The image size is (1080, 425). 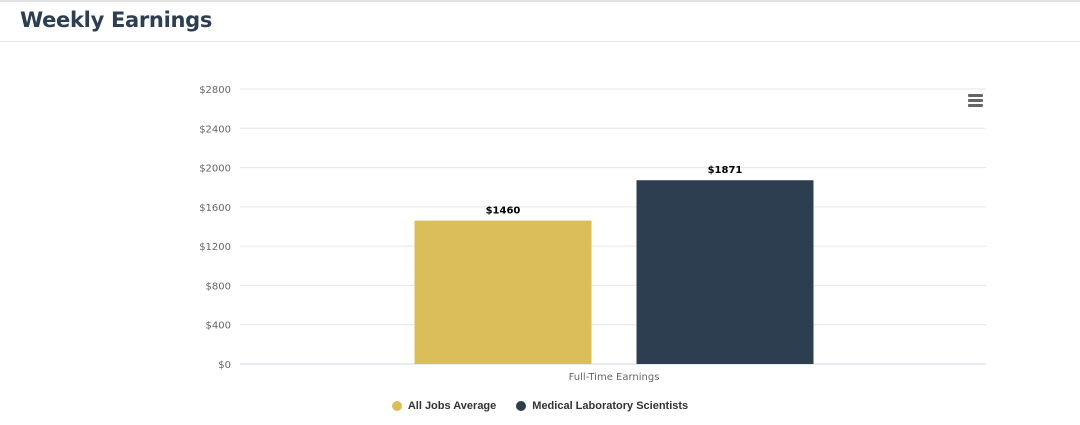 I want to click on y-tick-label: $0, so click(x=224, y=365).